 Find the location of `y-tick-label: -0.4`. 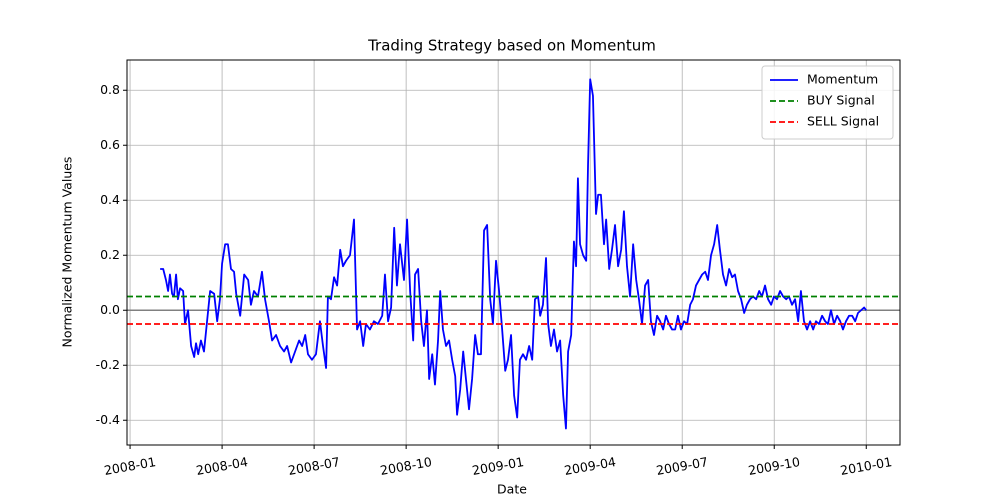

y-tick-label: -0.4 is located at coordinates (108, 419).